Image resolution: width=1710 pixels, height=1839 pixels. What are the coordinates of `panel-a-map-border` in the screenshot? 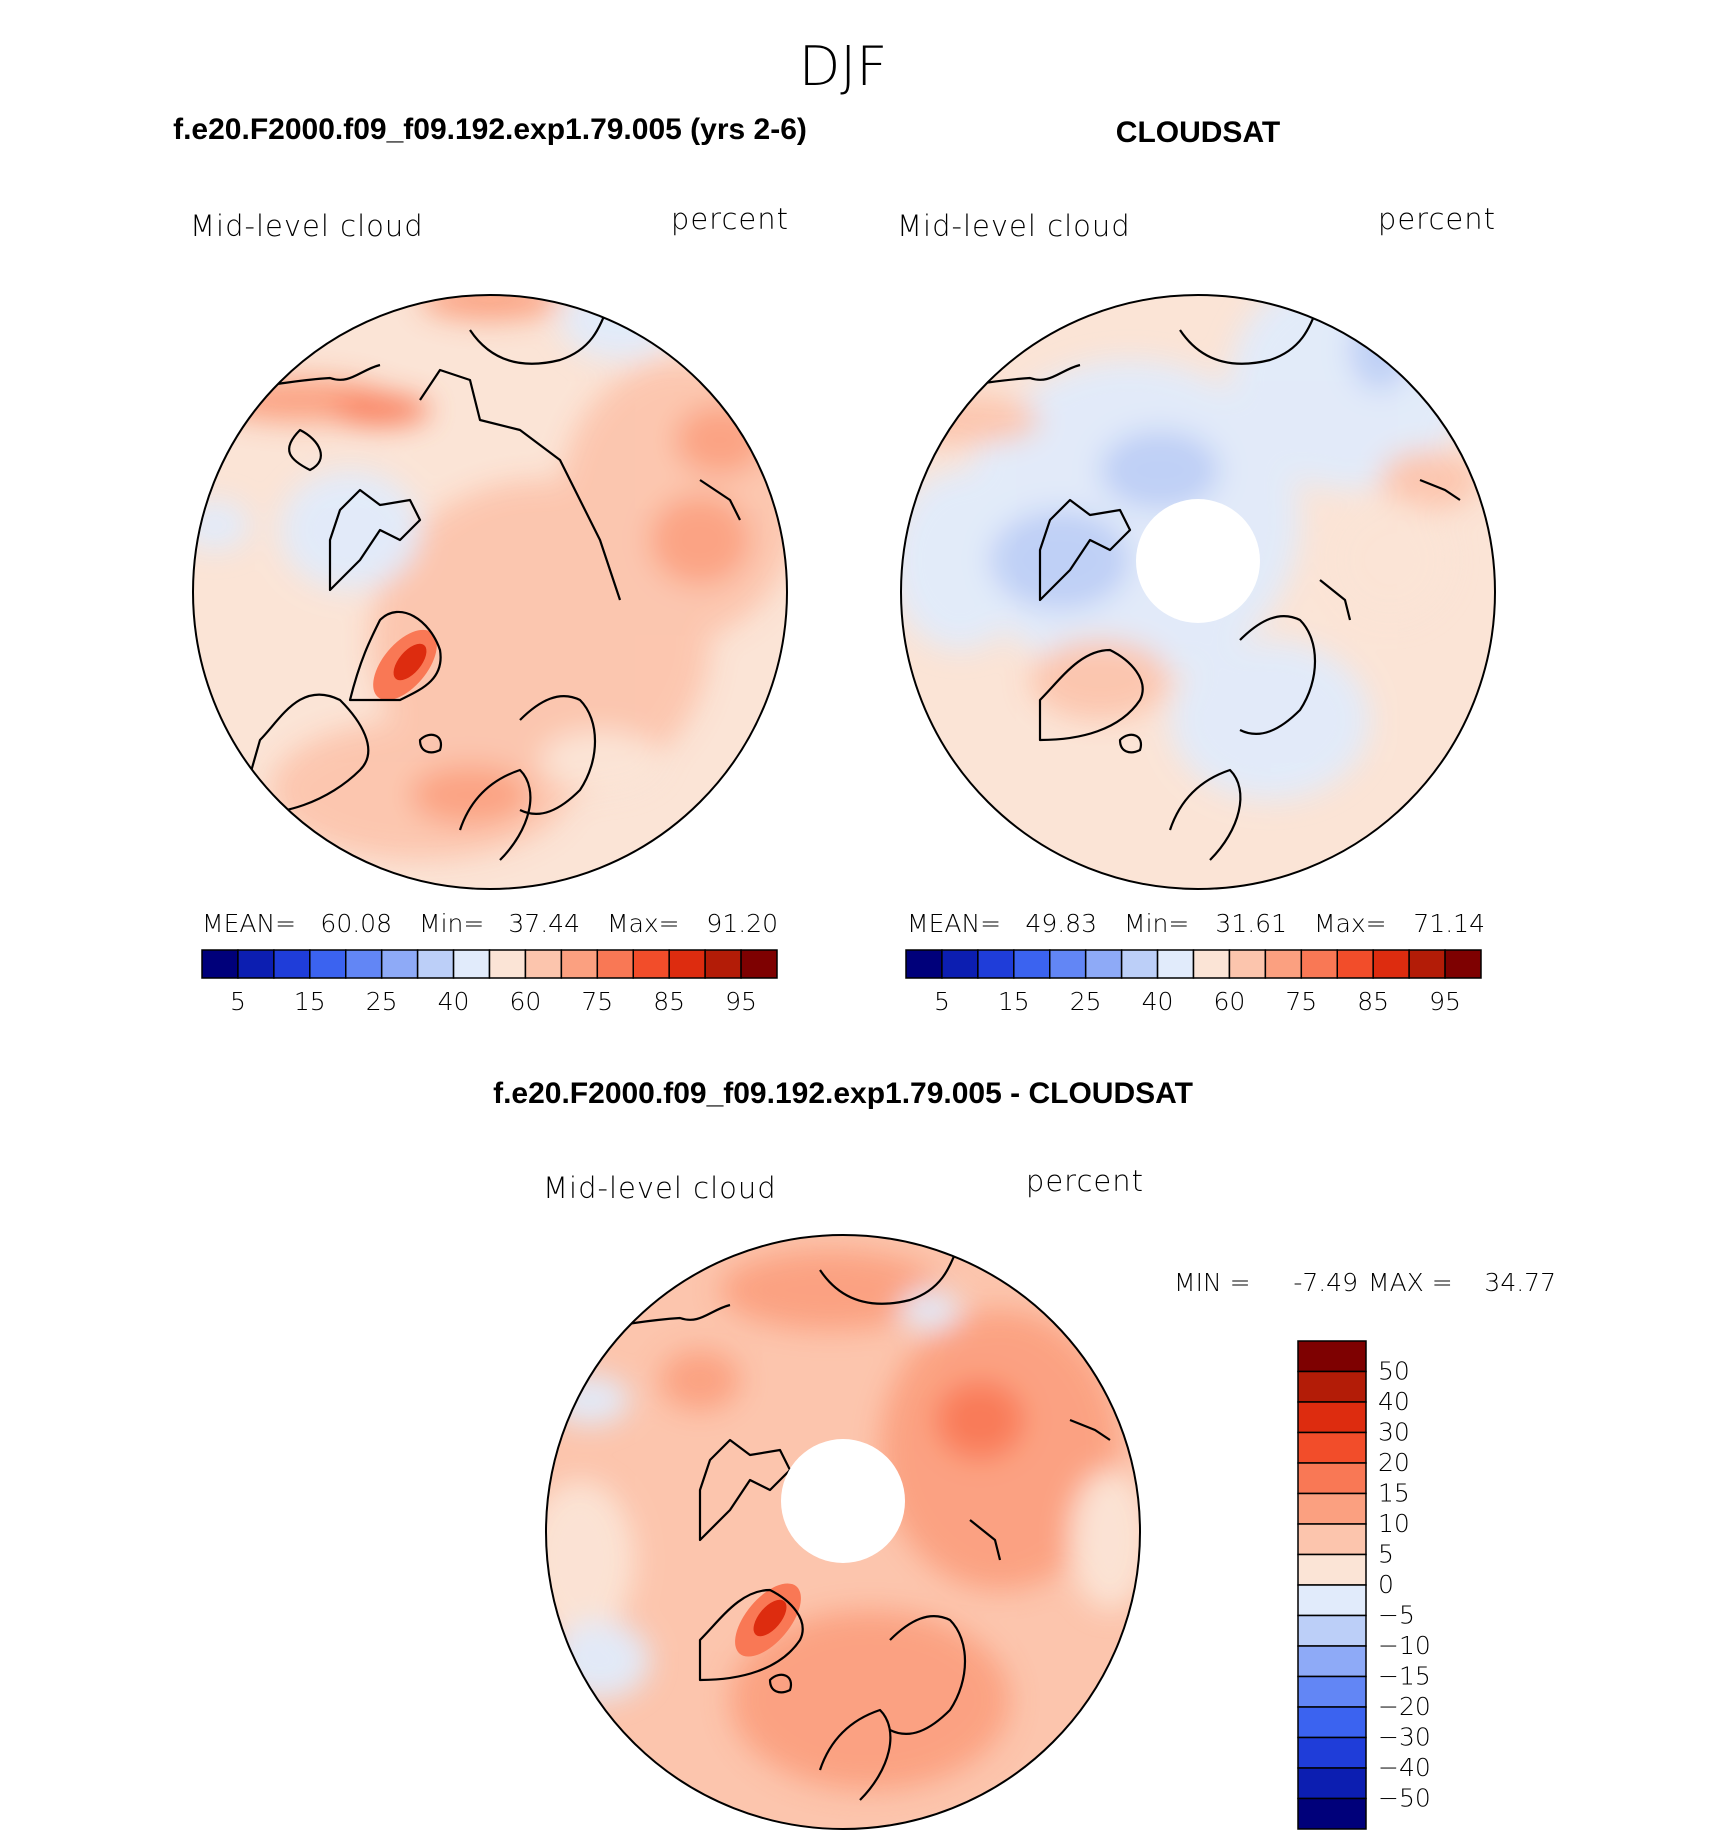 It's located at (490, 592).